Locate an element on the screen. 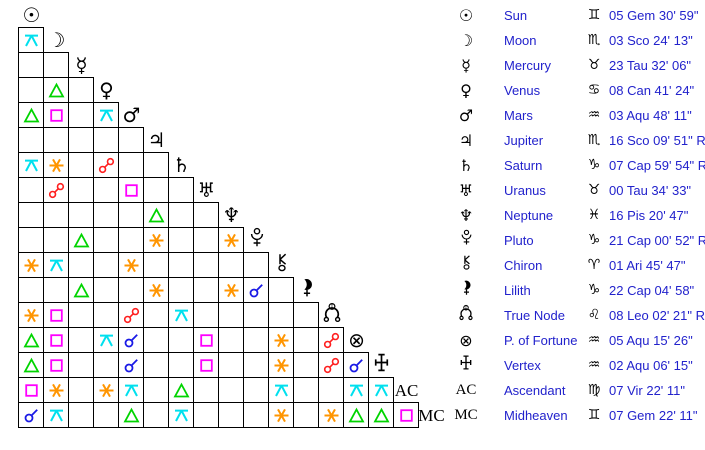  aspect-cell-midheaven-x-sun is located at coordinates (31, 415).